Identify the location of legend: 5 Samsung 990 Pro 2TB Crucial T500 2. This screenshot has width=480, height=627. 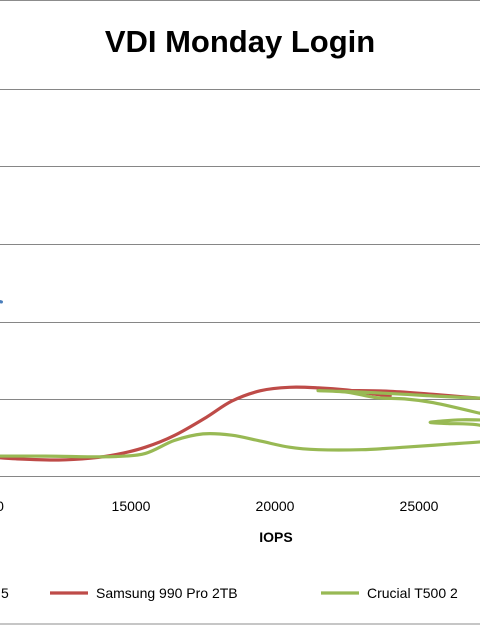
(229, 593).